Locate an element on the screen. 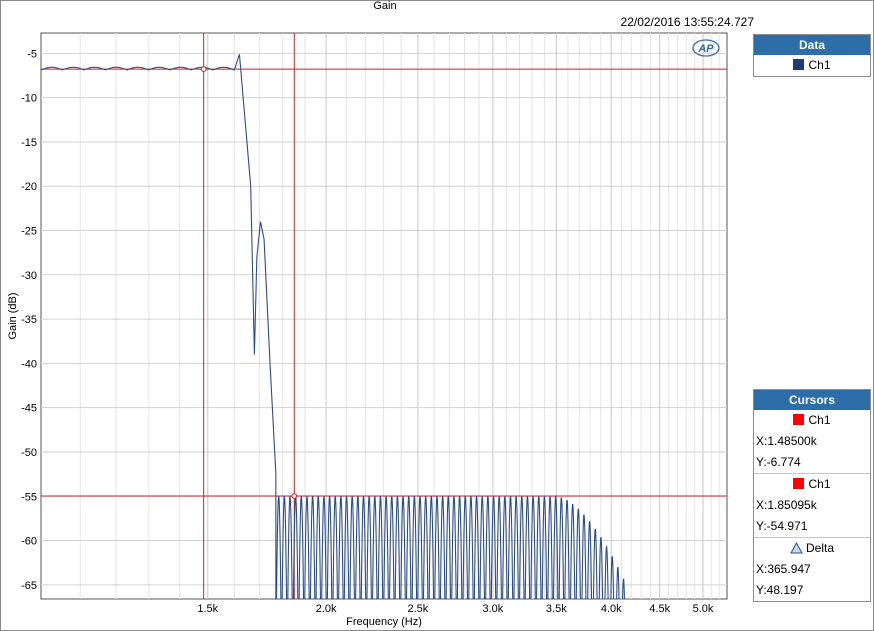 The height and width of the screenshot is (631, 874). ap-logo-icon: AP is located at coordinates (706, 48).